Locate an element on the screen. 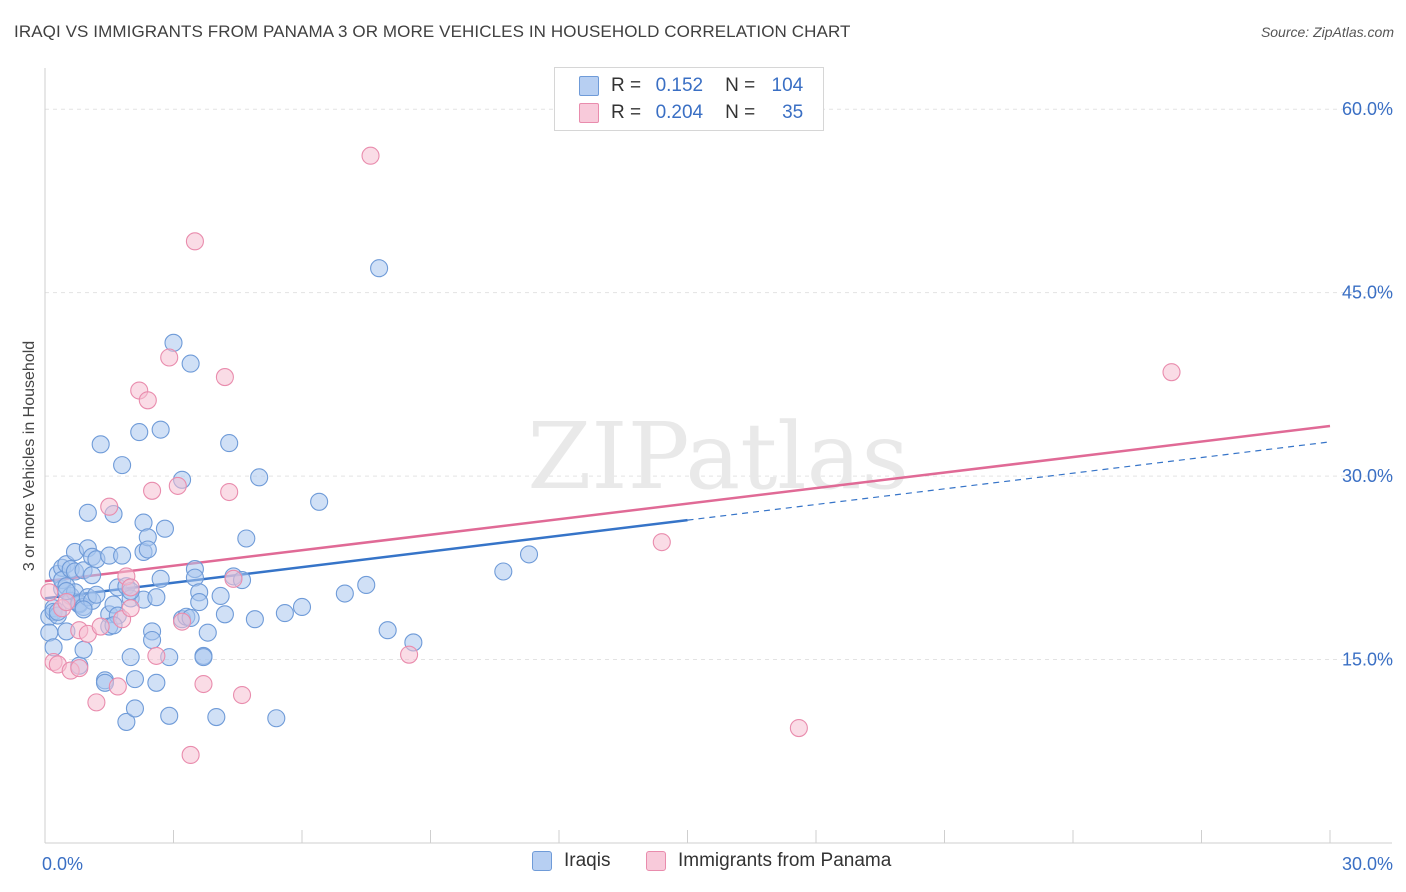 This screenshot has height=892, width=1406. legend-swatch-panama is located at coordinates (589, 113).